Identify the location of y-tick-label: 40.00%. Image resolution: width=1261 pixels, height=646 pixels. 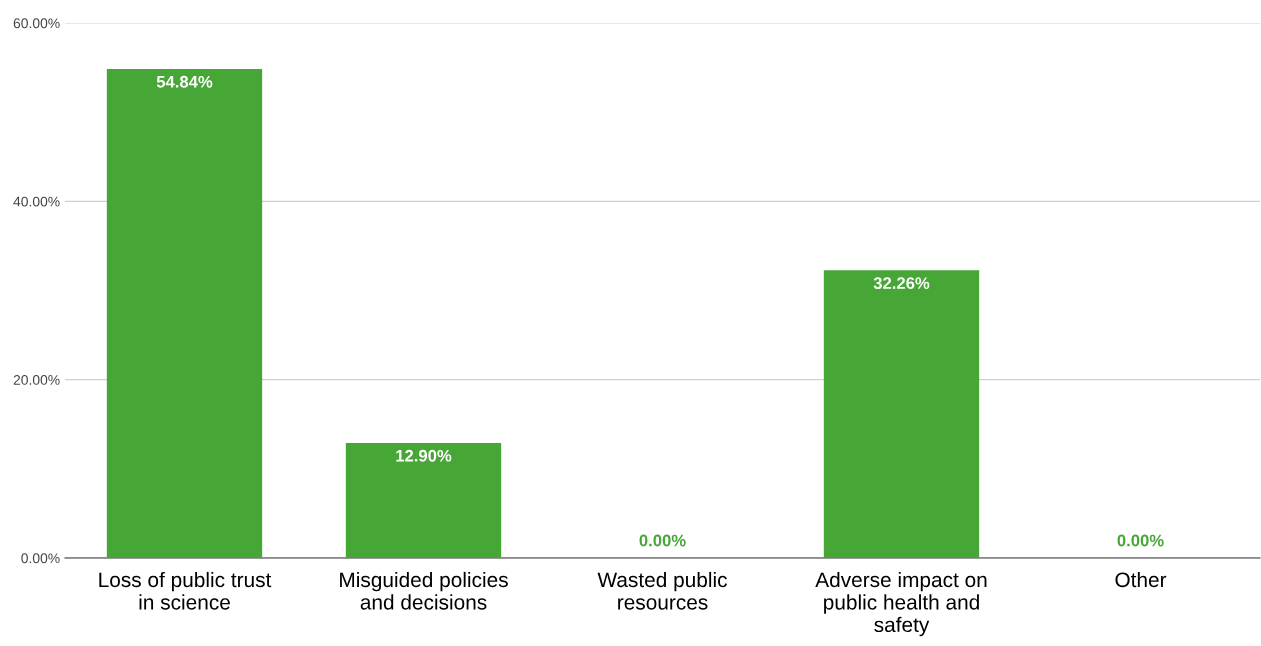
(36, 201).